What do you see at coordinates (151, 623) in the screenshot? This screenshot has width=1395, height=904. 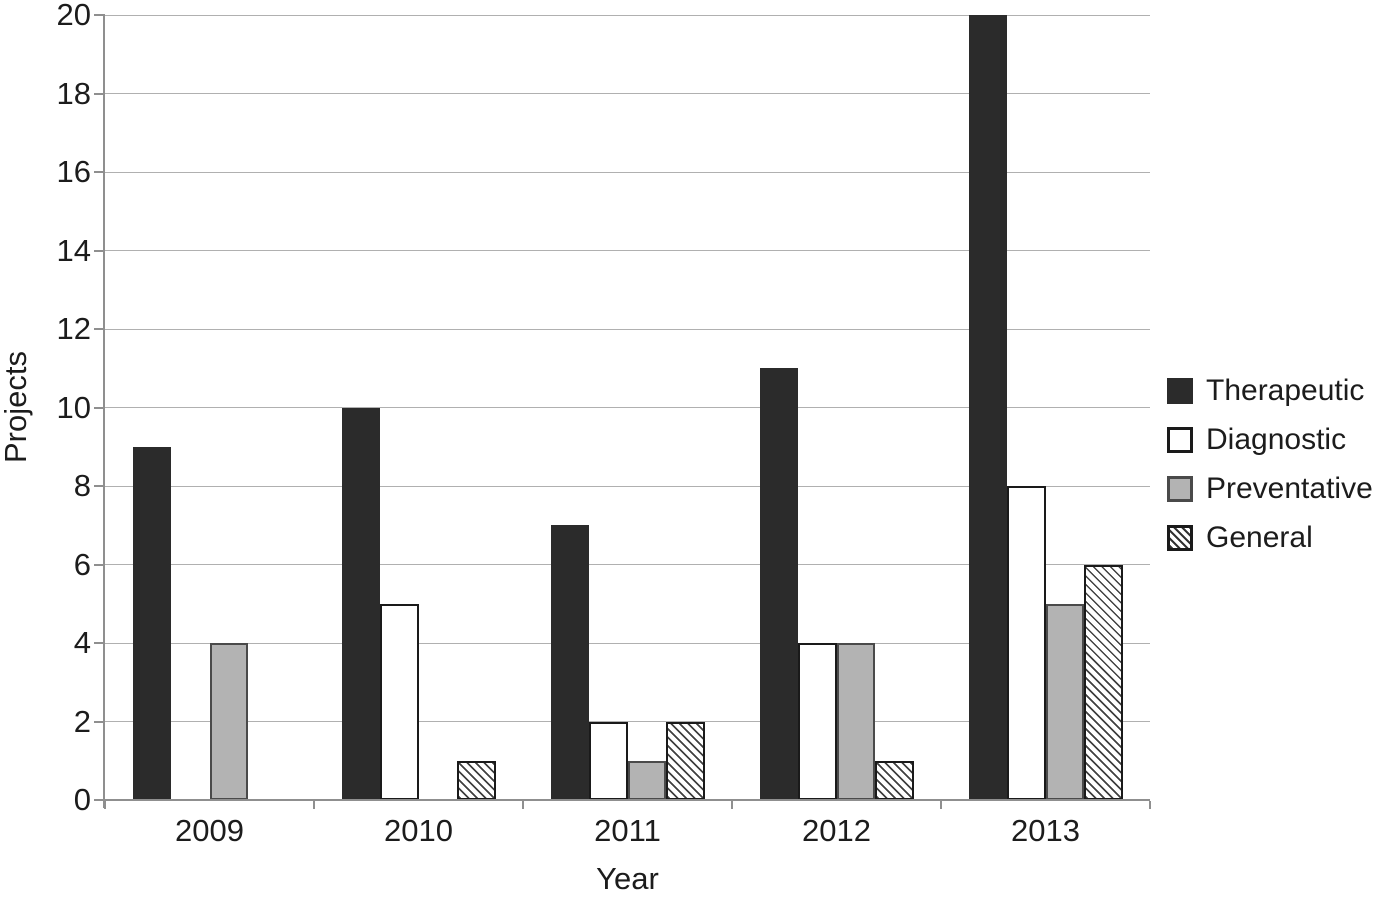 I see `bar-therapeutic-2009` at bounding box center [151, 623].